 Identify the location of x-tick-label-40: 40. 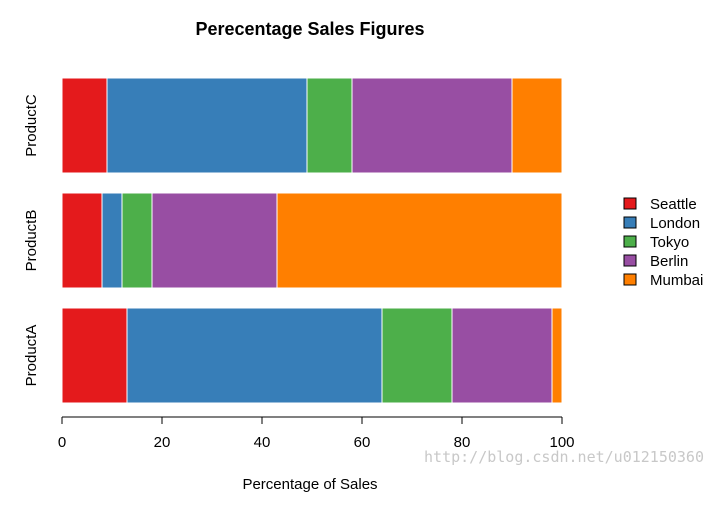
(262, 442).